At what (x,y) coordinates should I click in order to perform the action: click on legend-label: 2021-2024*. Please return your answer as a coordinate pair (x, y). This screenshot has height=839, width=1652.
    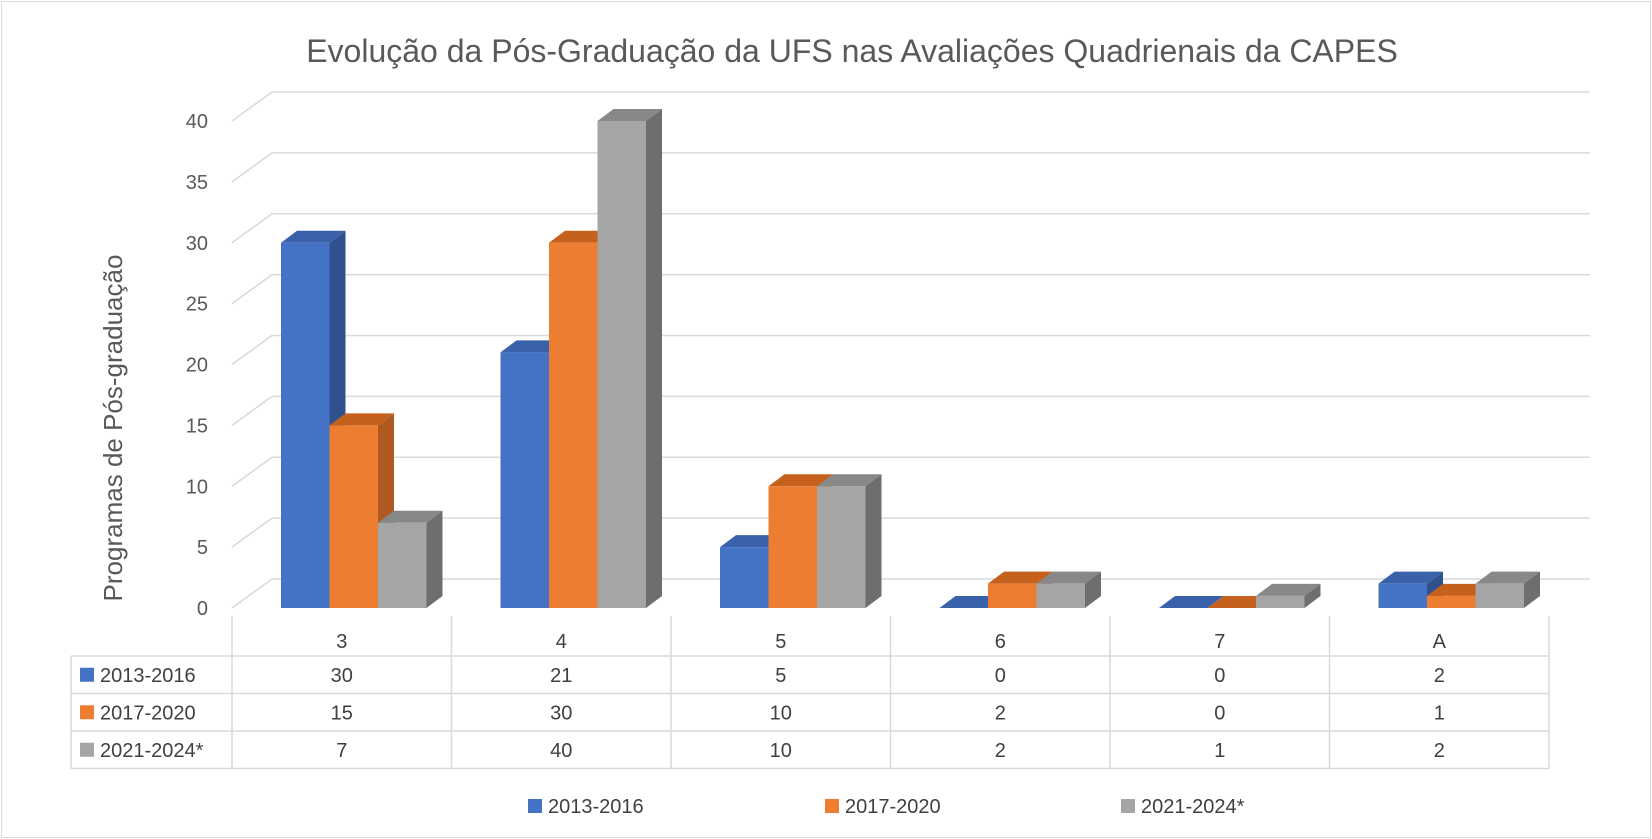
    Looking at the image, I should click on (1193, 807).